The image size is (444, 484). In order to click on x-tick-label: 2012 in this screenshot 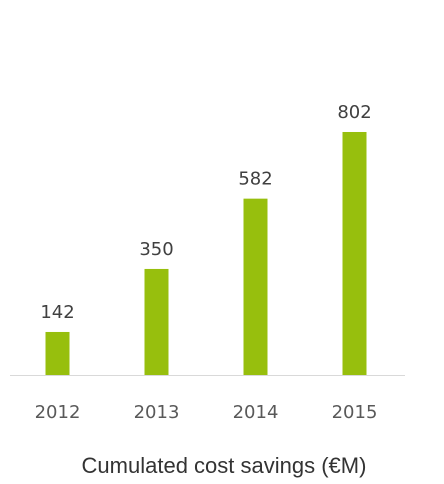, I will do `click(58, 412)`.